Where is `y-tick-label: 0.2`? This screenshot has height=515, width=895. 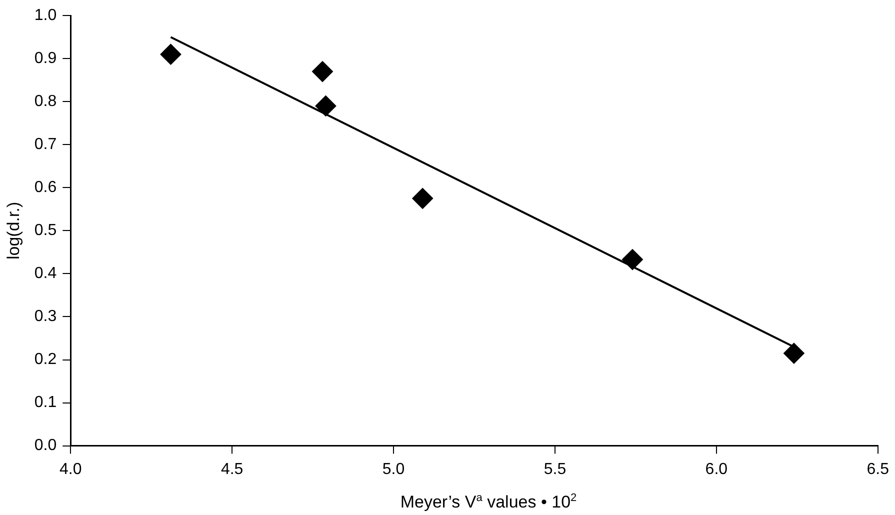 y-tick-label: 0.2 is located at coordinates (45, 359).